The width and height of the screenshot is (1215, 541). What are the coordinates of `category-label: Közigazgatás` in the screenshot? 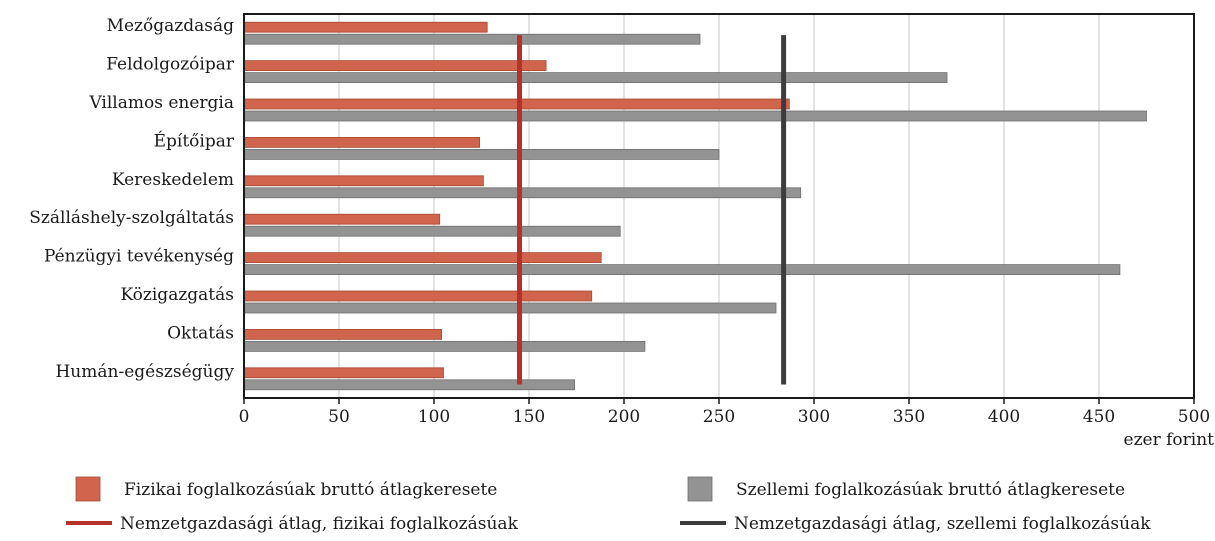 It's located at (177, 295).